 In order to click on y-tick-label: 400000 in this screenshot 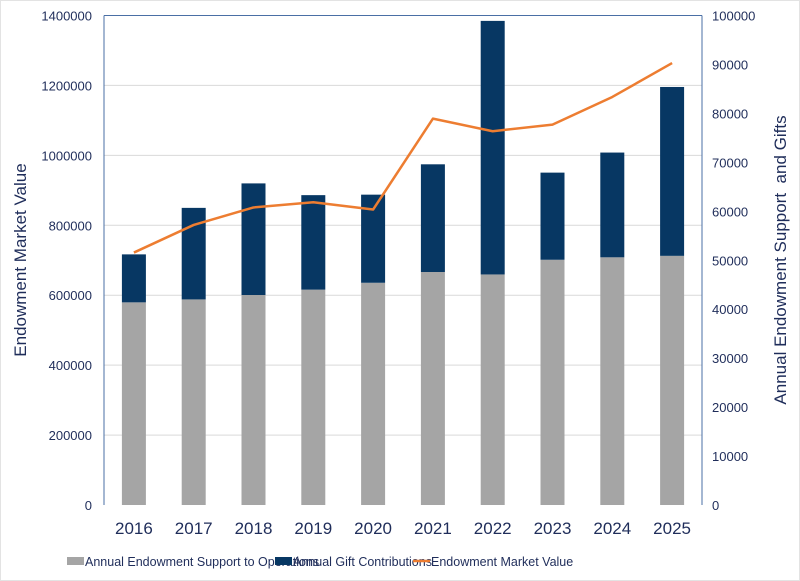, I will do `click(70, 365)`.